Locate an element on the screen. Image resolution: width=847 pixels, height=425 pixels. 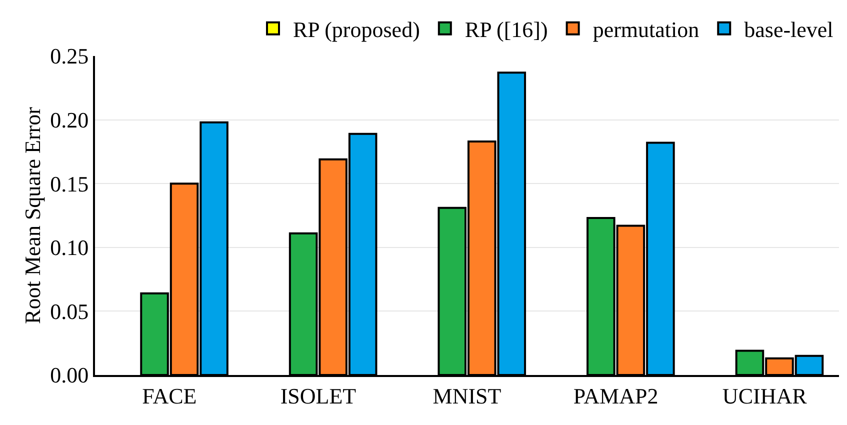
y-tick-label: 0.10 is located at coordinates (69, 247).